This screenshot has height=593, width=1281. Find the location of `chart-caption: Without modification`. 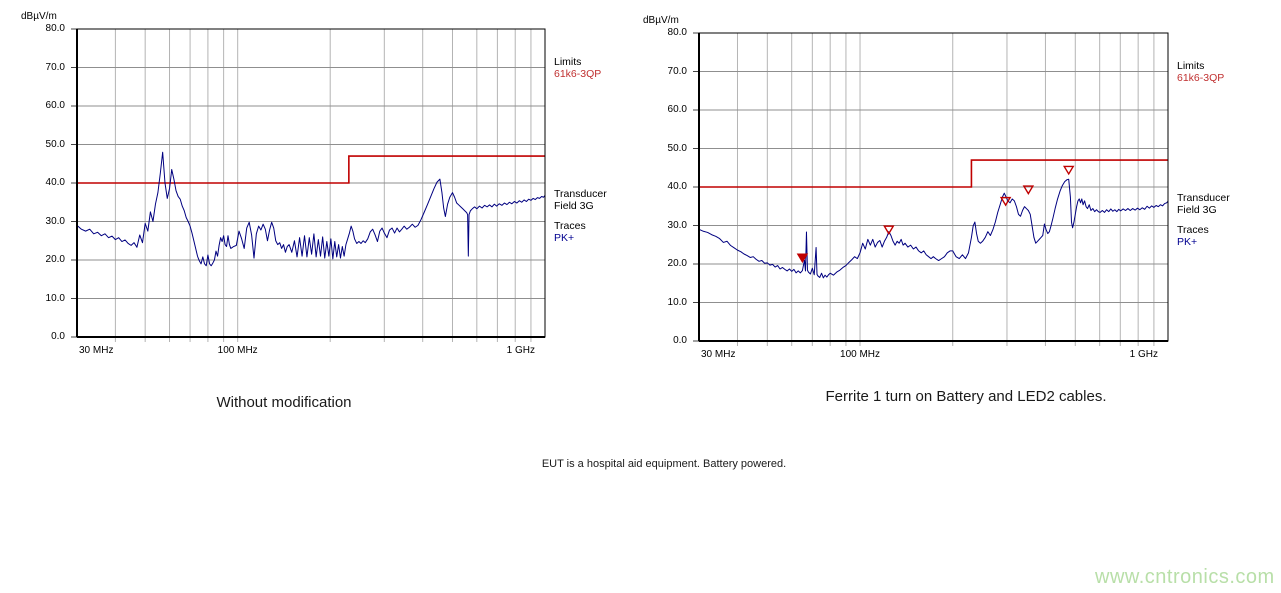

chart-caption: Without modification is located at coordinates (284, 402).